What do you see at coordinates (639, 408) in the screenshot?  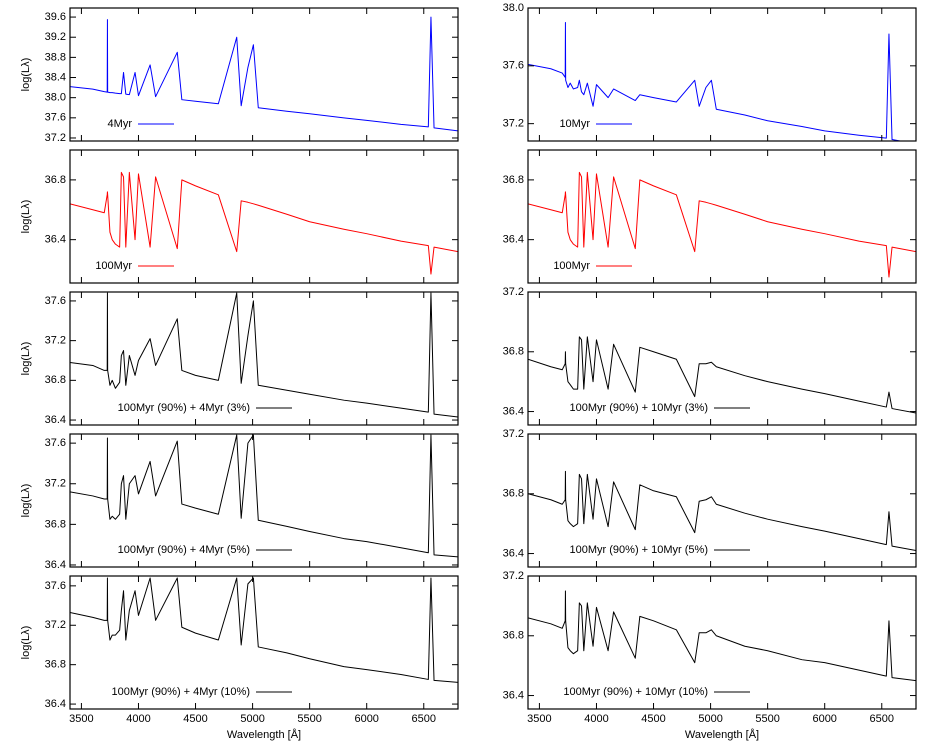 I see `legend-label: 100Myr (90%) + 10Myr (3%)` at bounding box center [639, 408].